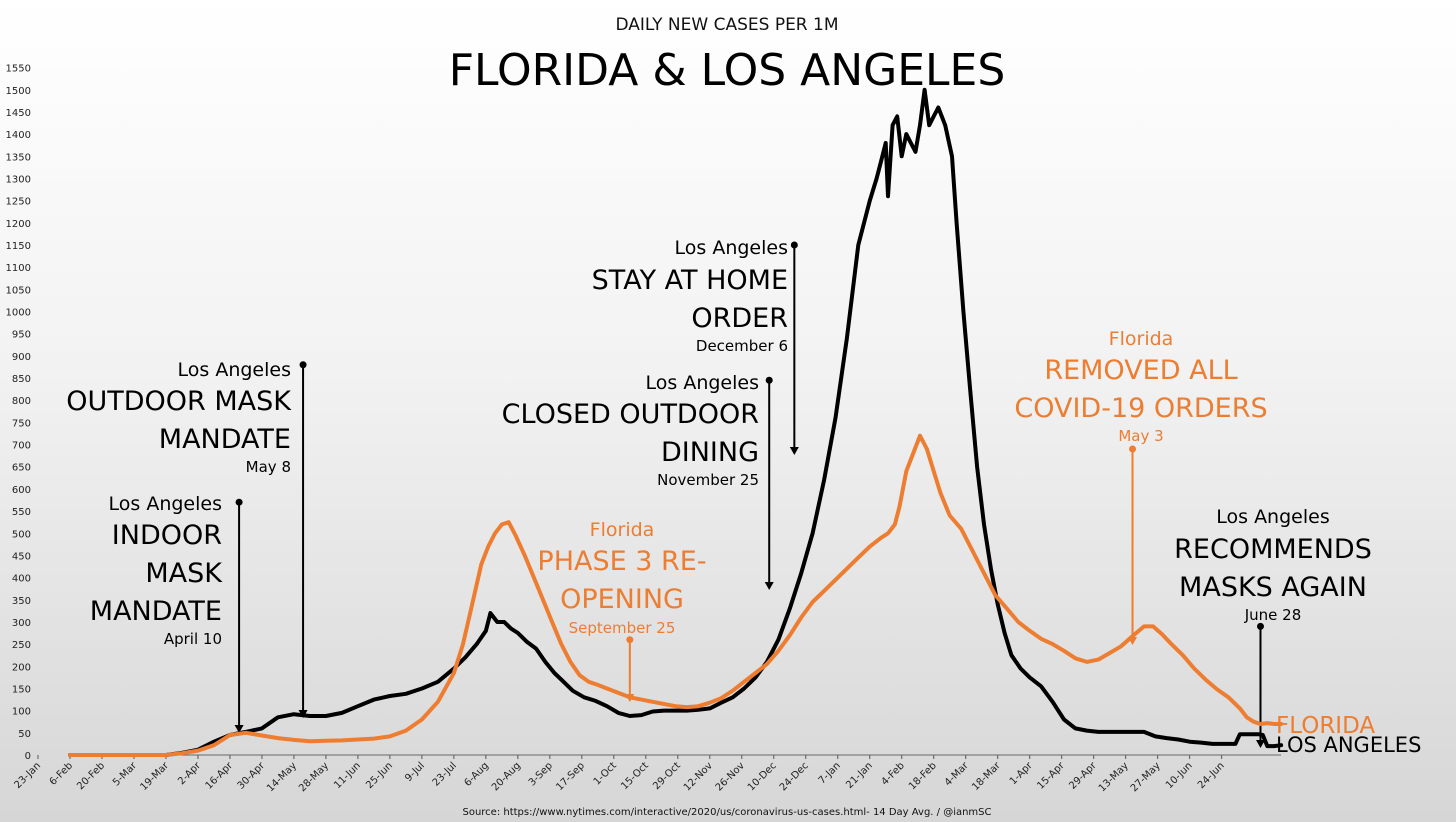 Image resolution: width=1456 pixels, height=822 pixels. I want to click on annotation-headline: OUTDOOR MASK, so click(179, 401).